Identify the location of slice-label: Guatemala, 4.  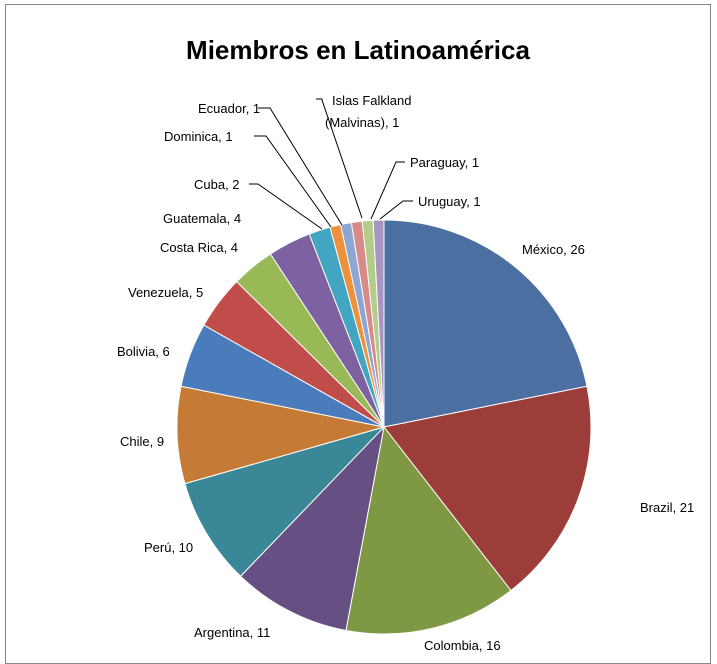
(202, 218).